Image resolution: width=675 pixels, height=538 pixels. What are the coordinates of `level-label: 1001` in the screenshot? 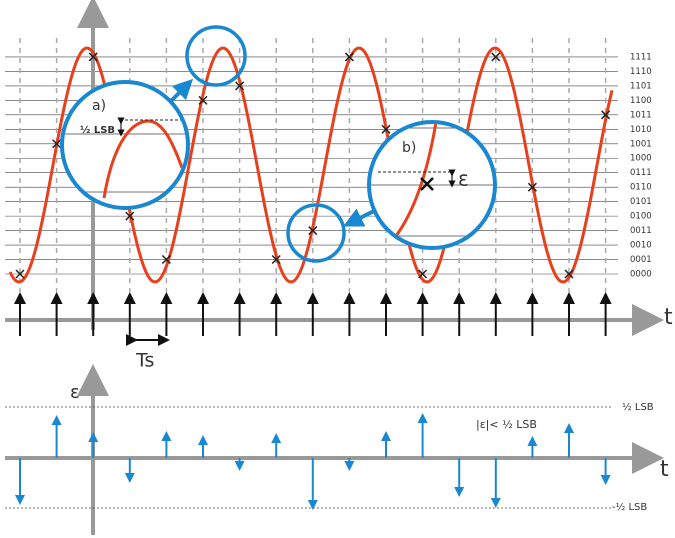 It's located at (641, 144).